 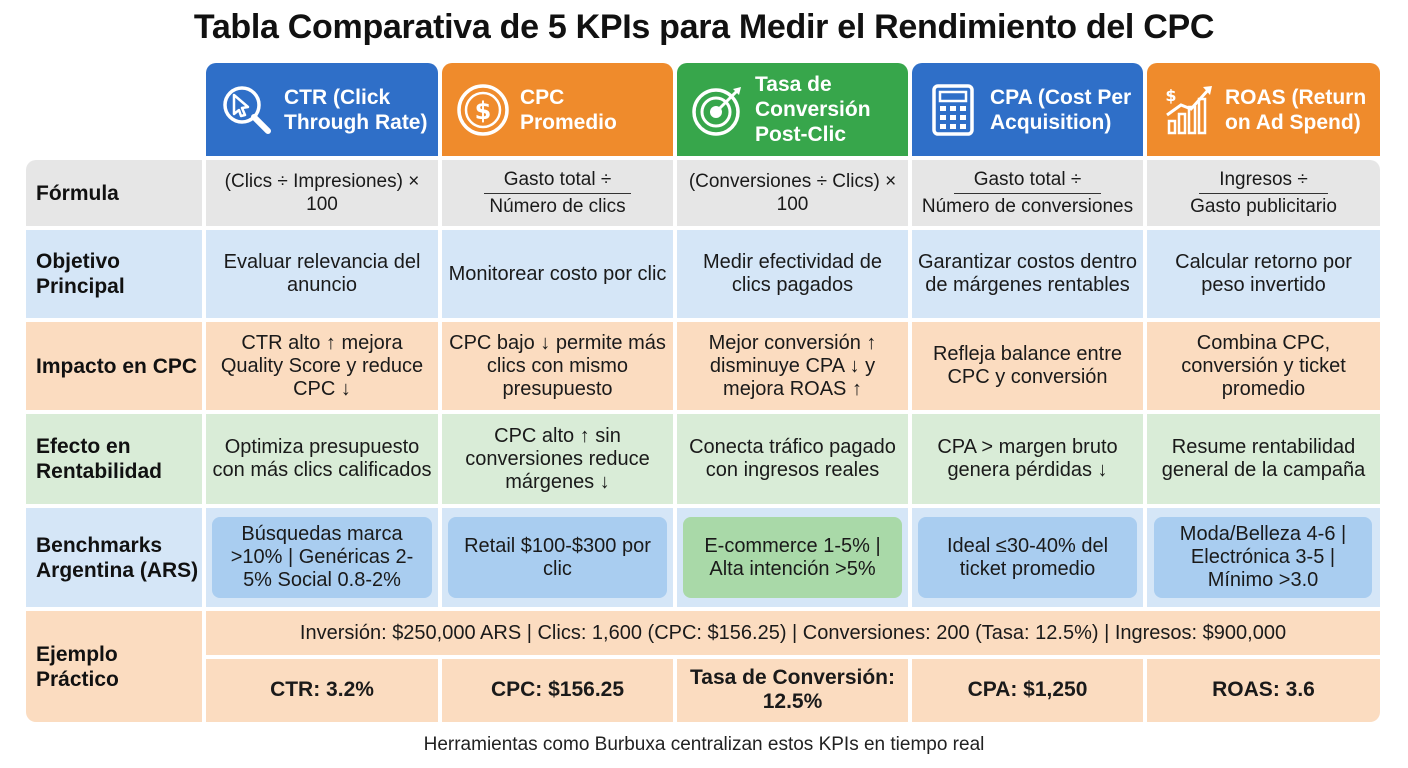 What do you see at coordinates (557, 273) in the screenshot?
I see `objetivo-cell: Monitorear costo por clic` at bounding box center [557, 273].